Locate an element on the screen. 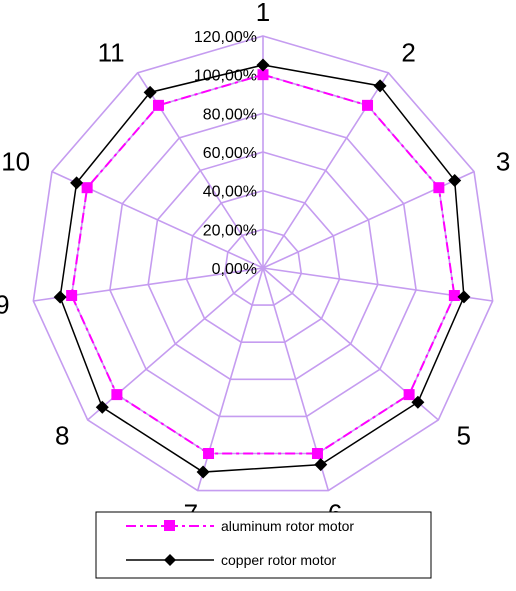 Image resolution: width=516 pixels, height=591 pixels. legend-label-aluminum: aluminum rotor motor is located at coordinates (287, 526).